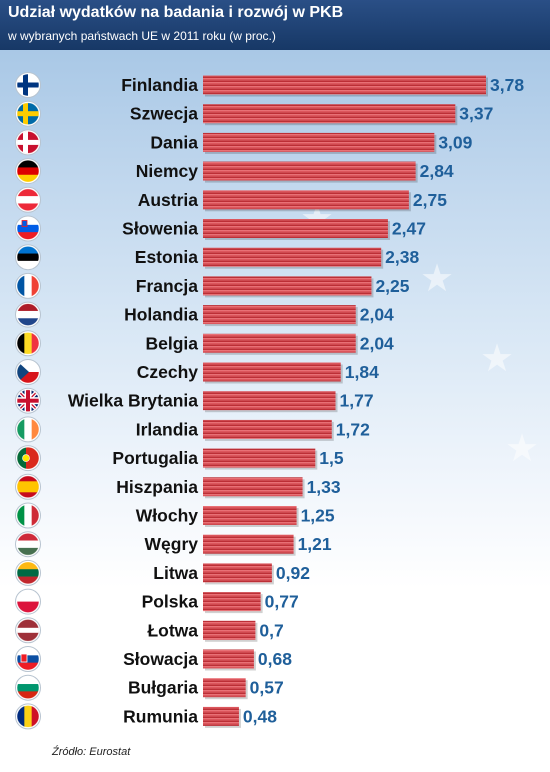 The height and width of the screenshot is (772, 550). I want to click on category-label: Holandia, so click(161, 315).